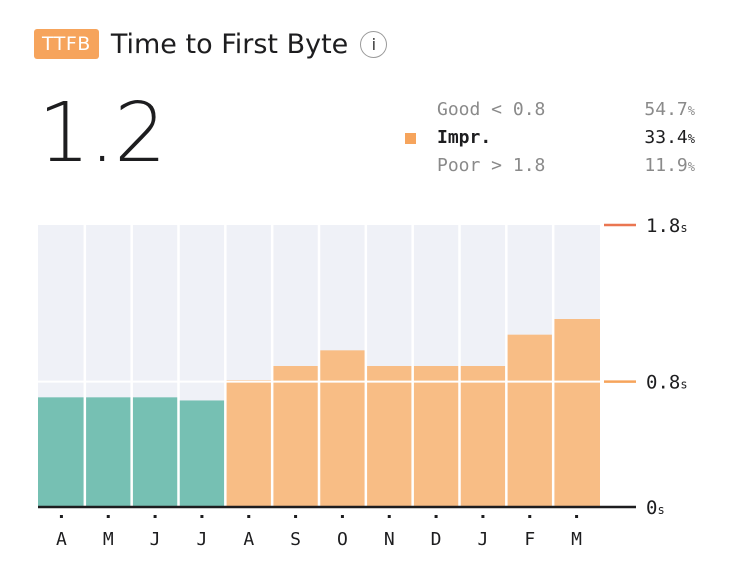  I want to click on legend-percent-improvement: 33.4%, so click(669, 138).